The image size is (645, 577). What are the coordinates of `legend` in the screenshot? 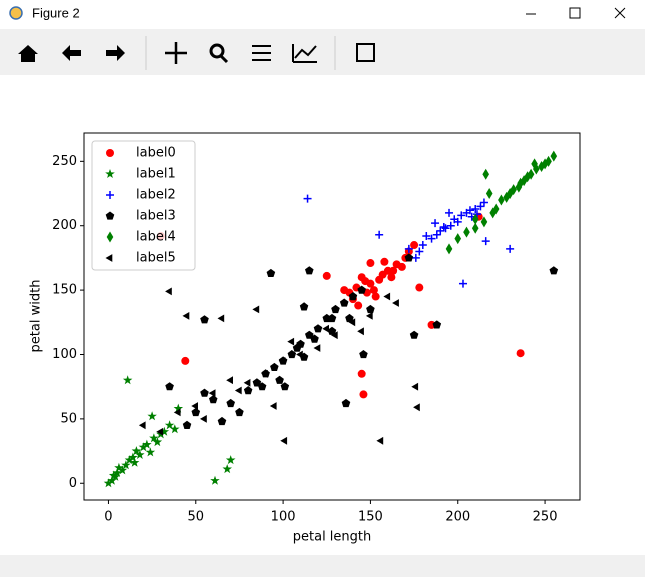 It's located at (143, 205).